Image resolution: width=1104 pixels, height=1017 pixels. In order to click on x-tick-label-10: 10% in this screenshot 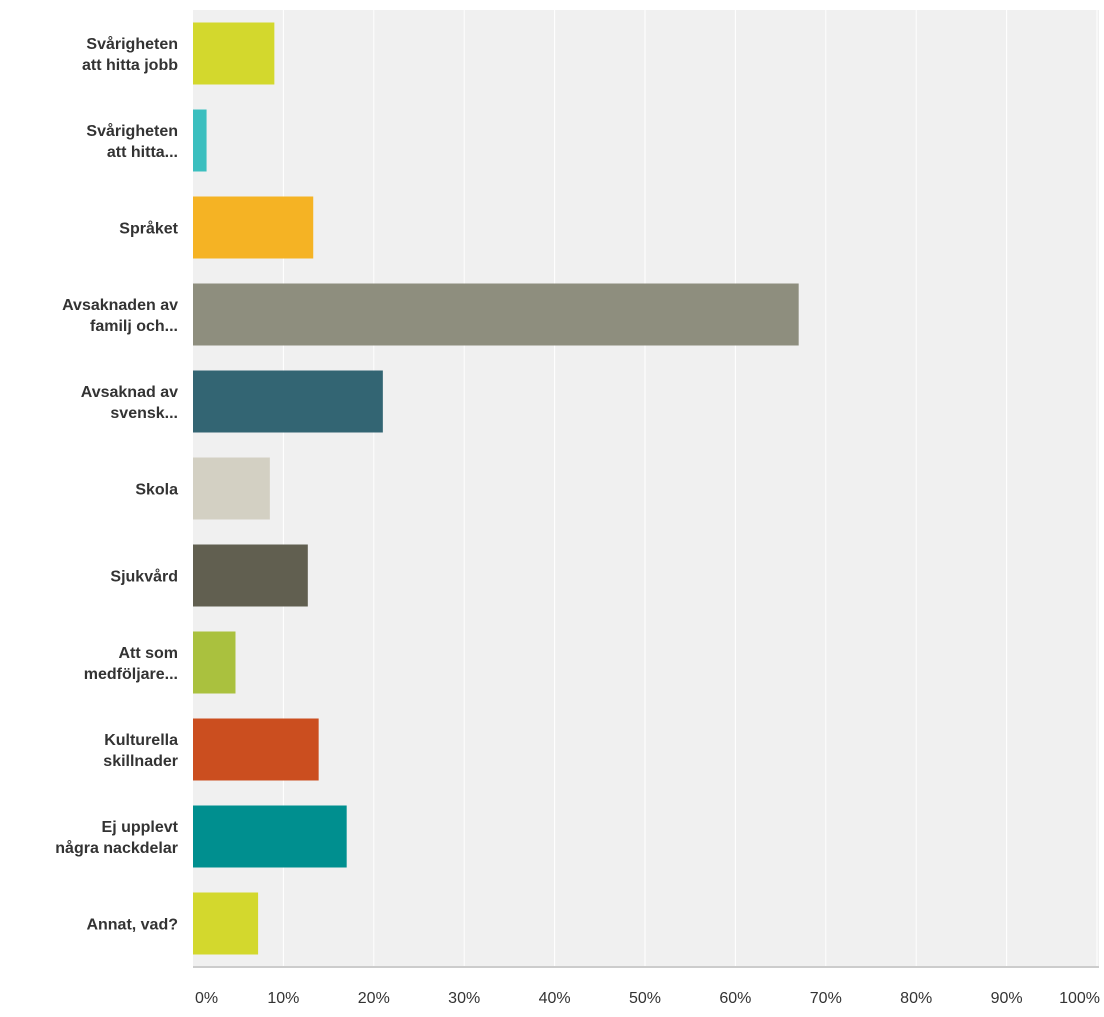, I will do `click(283, 998)`.